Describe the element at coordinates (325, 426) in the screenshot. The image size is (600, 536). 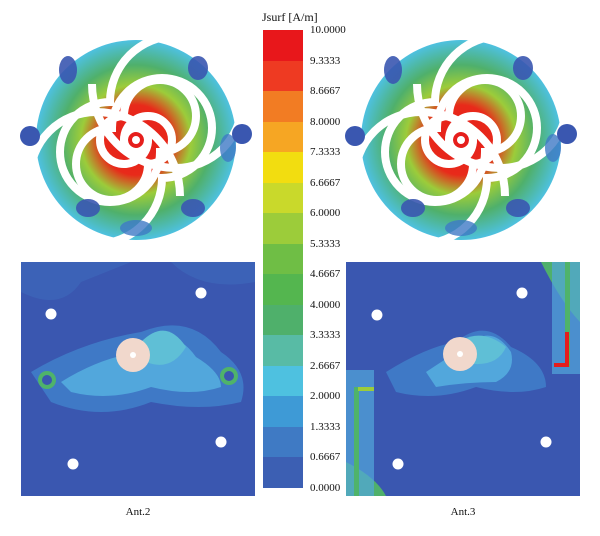
I see `legend-label: 1.3333` at that location.